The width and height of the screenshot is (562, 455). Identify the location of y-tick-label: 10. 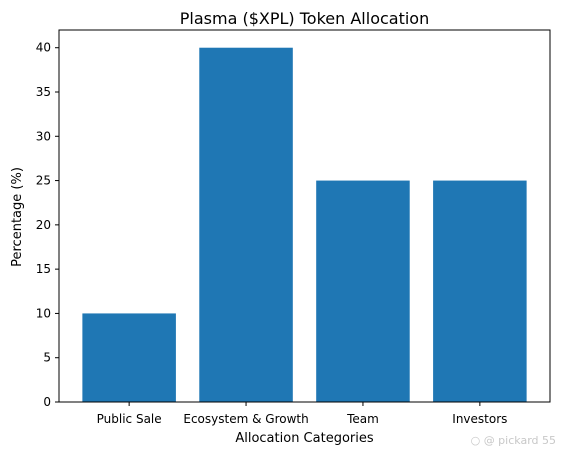
(43, 313).